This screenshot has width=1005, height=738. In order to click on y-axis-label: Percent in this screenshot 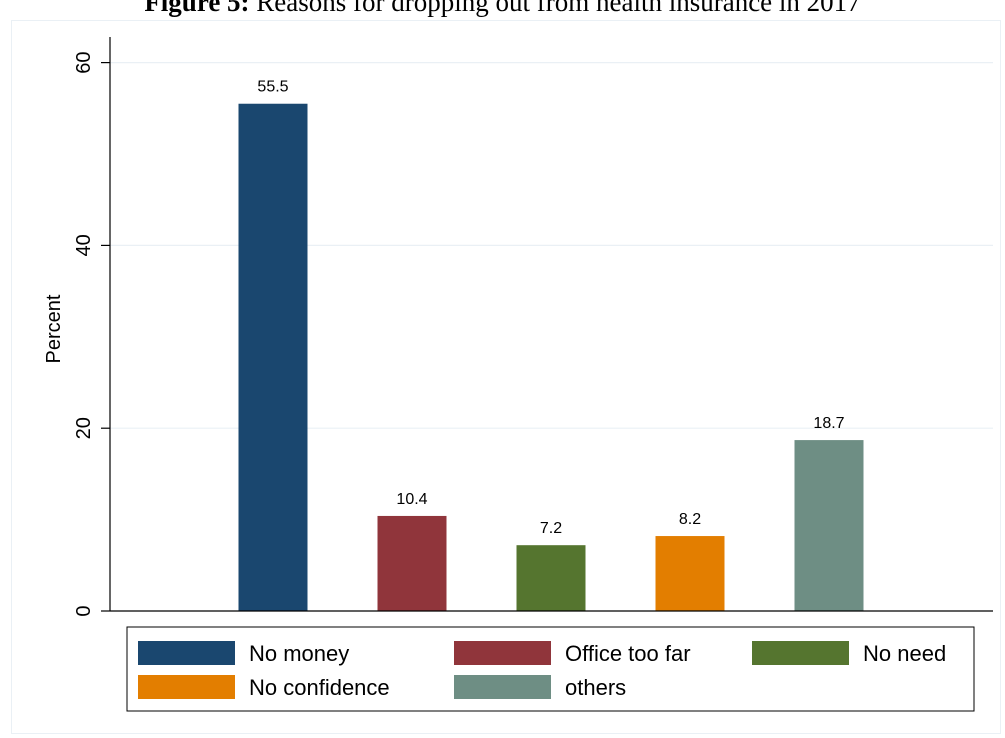, I will do `click(54, 328)`.